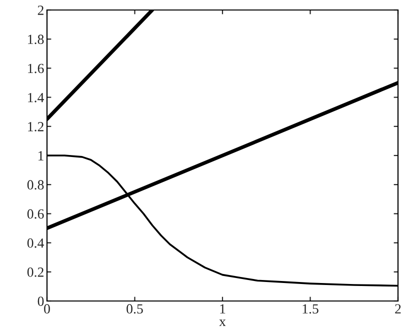 The width and height of the screenshot is (415, 335). Describe the element at coordinates (36, 127) in the screenshot. I see `y-tick-label: 1.2` at that location.